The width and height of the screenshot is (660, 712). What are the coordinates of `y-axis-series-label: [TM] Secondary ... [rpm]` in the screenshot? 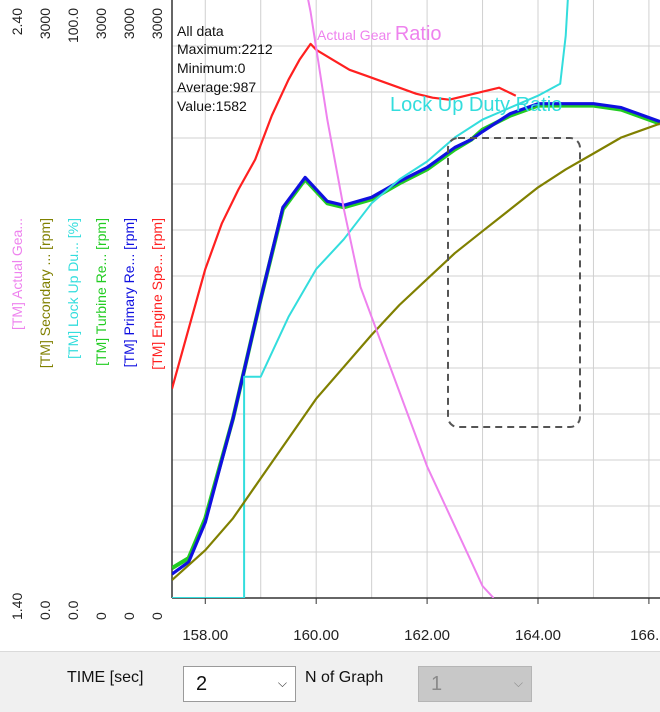 It's located at (45, 293).